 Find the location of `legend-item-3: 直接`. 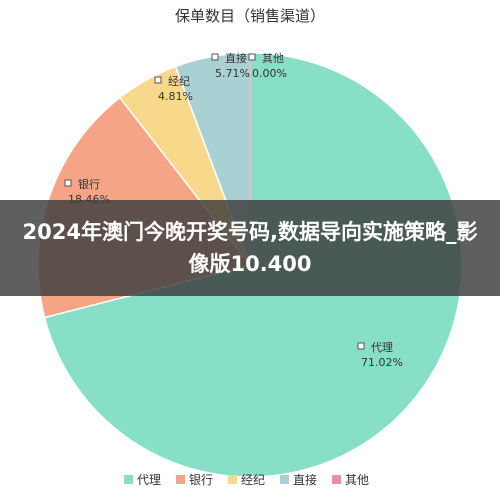

legend-item-3: 直接 is located at coordinates (298, 479).